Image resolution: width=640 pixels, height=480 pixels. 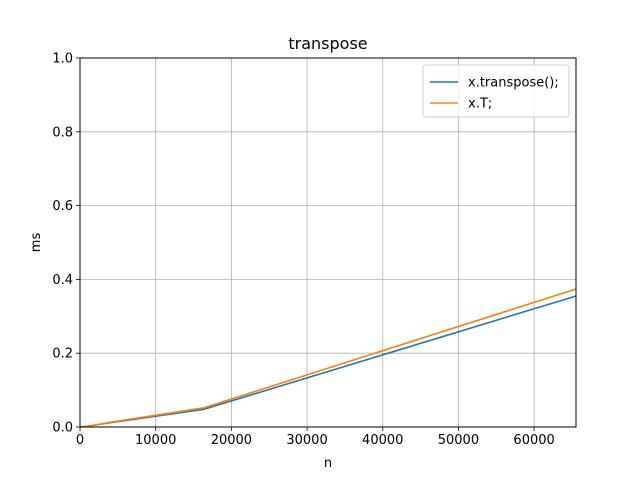 I want to click on x-tick-label: 30000, so click(x=306, y=440).